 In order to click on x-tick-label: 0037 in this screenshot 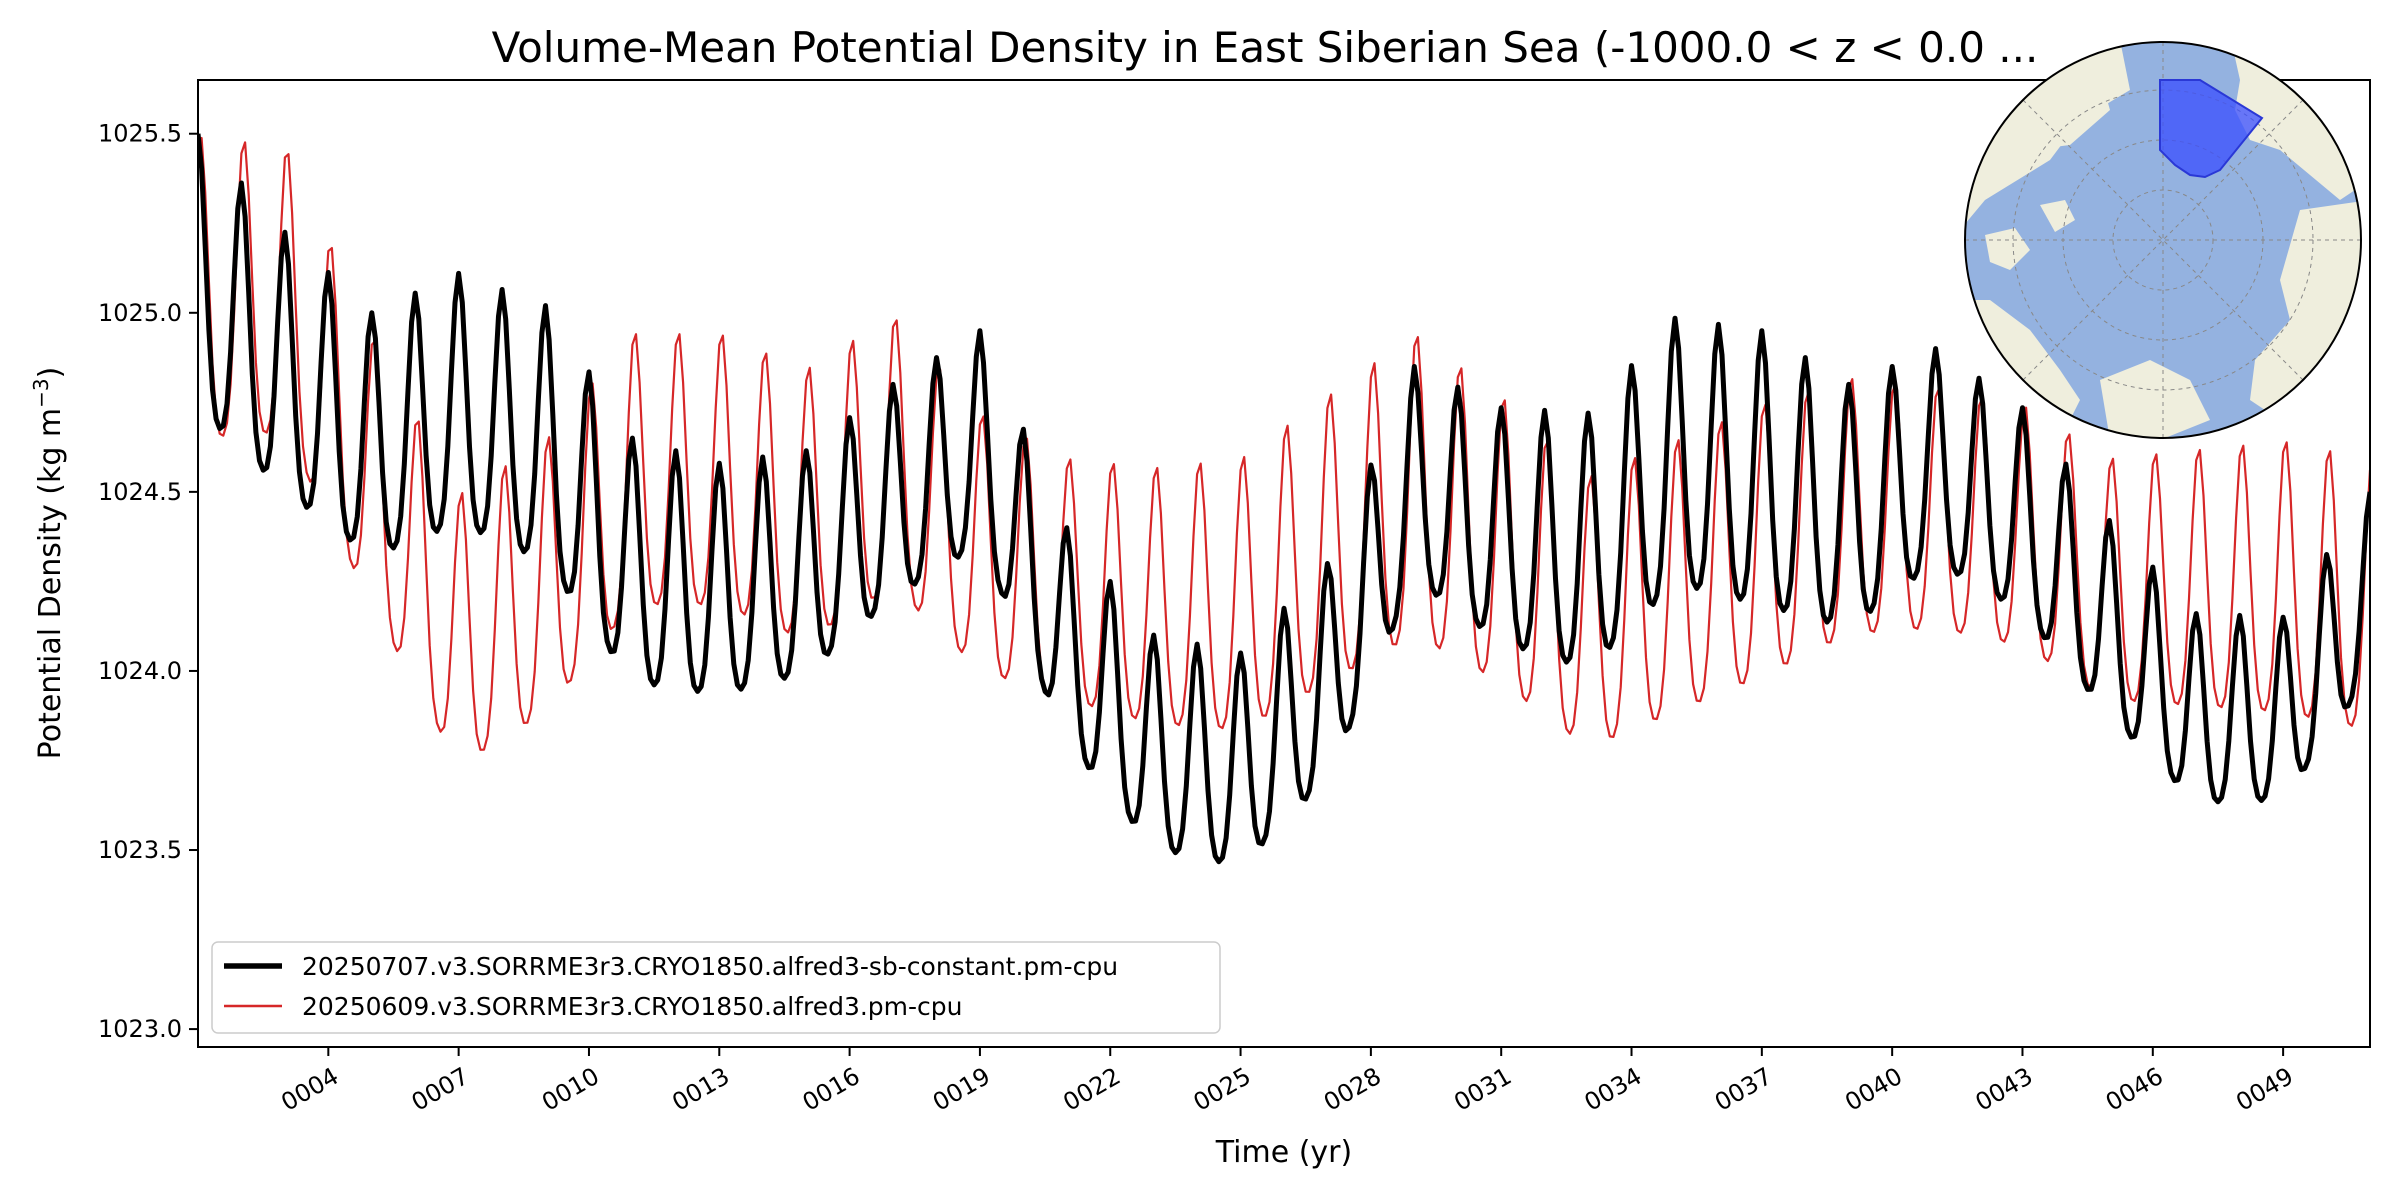, I will do `click(1743, 1089)`.